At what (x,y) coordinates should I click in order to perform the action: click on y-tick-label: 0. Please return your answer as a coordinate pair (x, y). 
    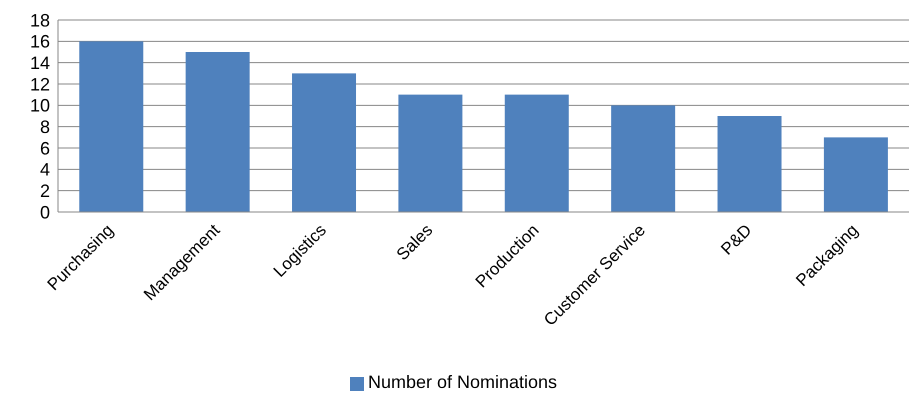
    Looking at the image, I should click on (45, 212).